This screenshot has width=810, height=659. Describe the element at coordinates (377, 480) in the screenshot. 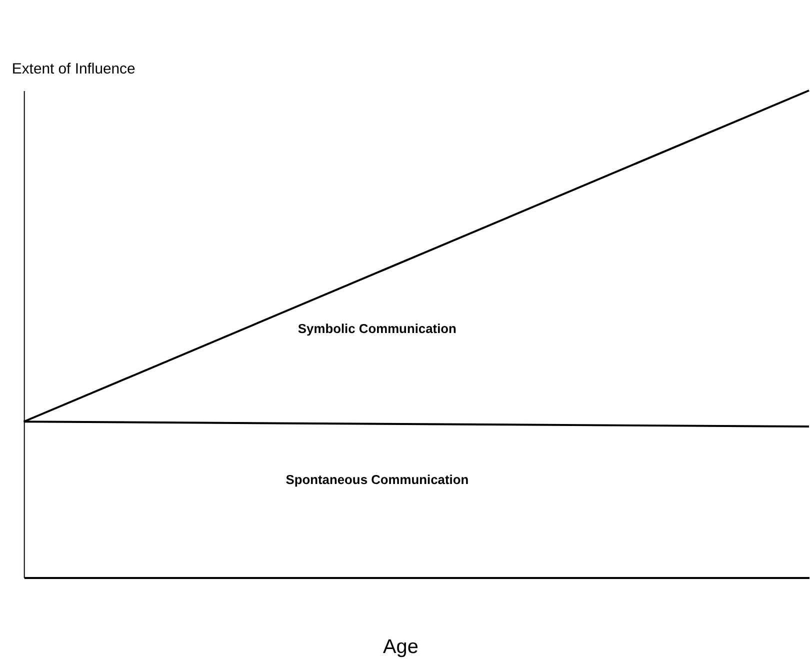

I see `annotation: Spontaneous Communication` at that location.